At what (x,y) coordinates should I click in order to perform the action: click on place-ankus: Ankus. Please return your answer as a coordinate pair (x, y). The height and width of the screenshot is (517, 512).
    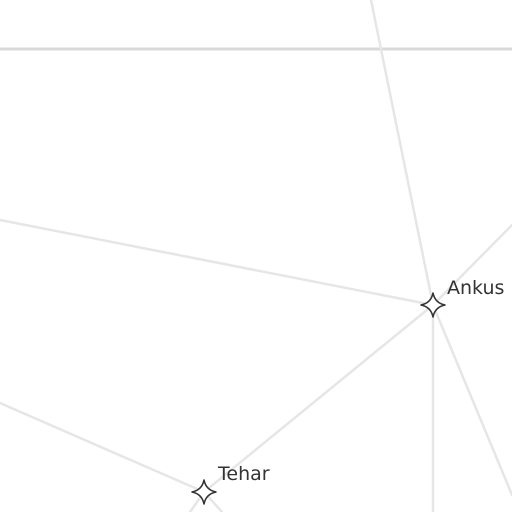
    Looking at the image, I should click on (462, 297).